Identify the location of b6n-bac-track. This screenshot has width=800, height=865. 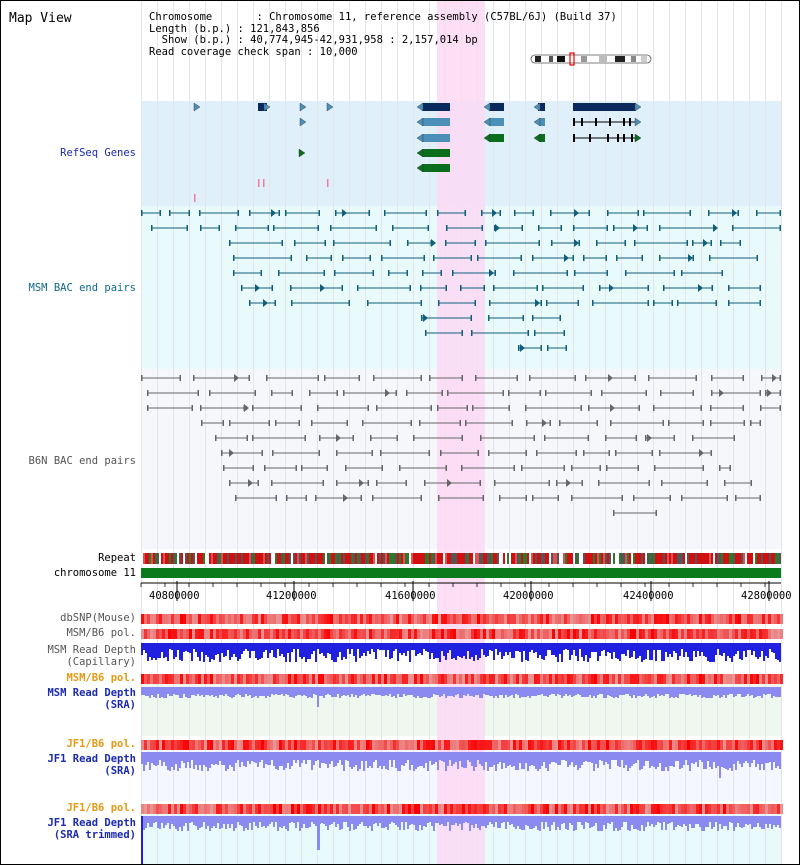
(461, 445).